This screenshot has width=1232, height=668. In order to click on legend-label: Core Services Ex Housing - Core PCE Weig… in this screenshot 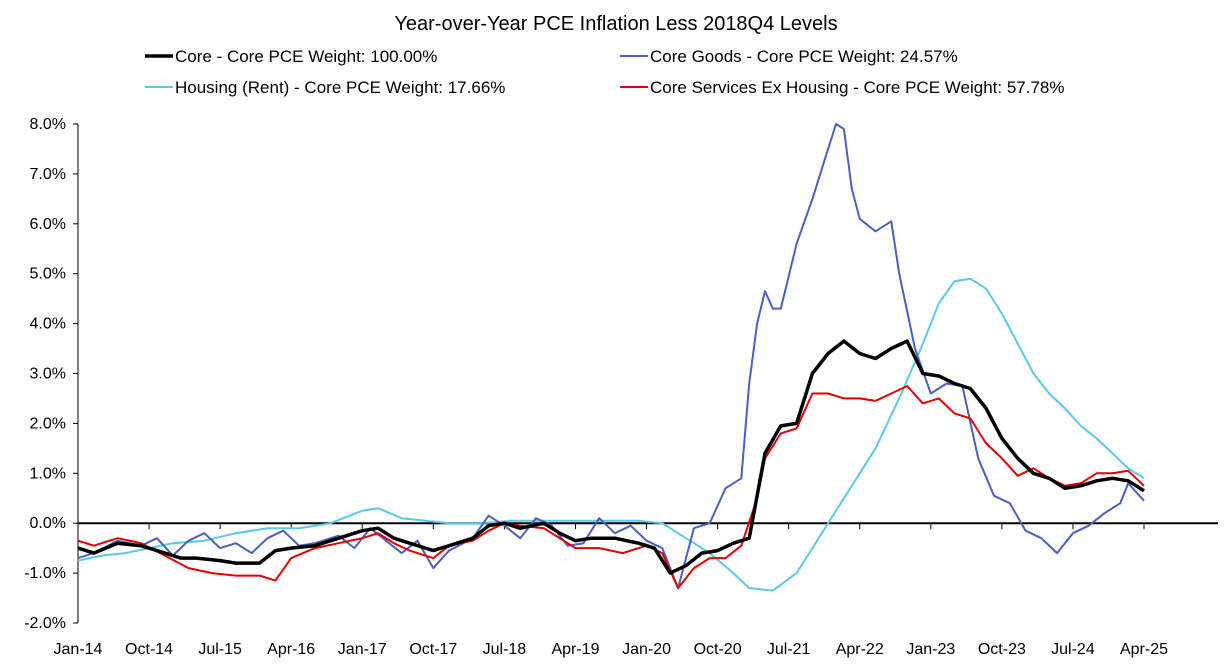, I will do `click(857, 87)`.